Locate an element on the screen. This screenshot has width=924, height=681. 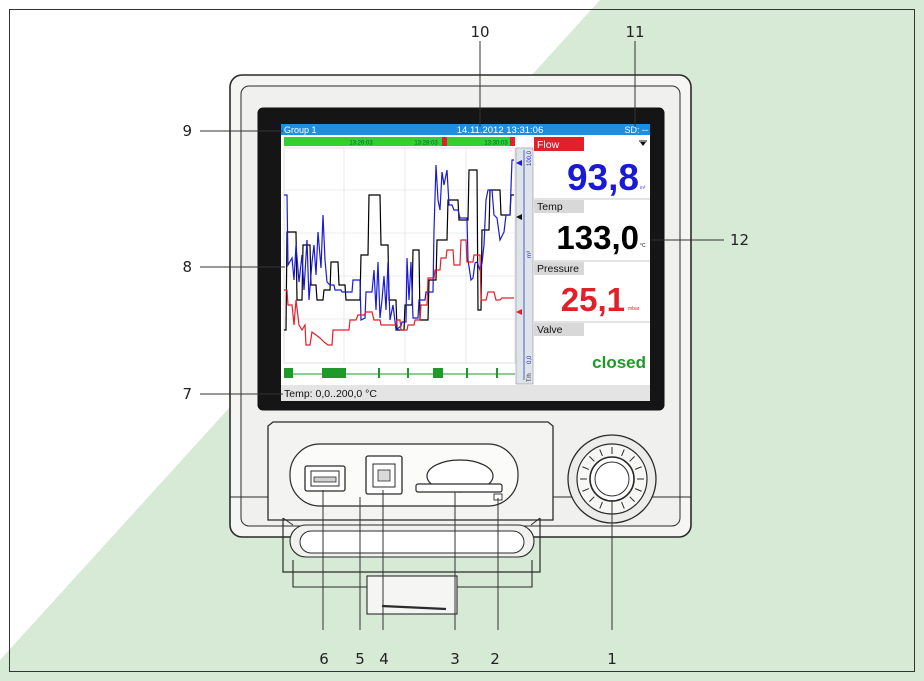
group-label: Group 1 is located at coordinates (300, 130).